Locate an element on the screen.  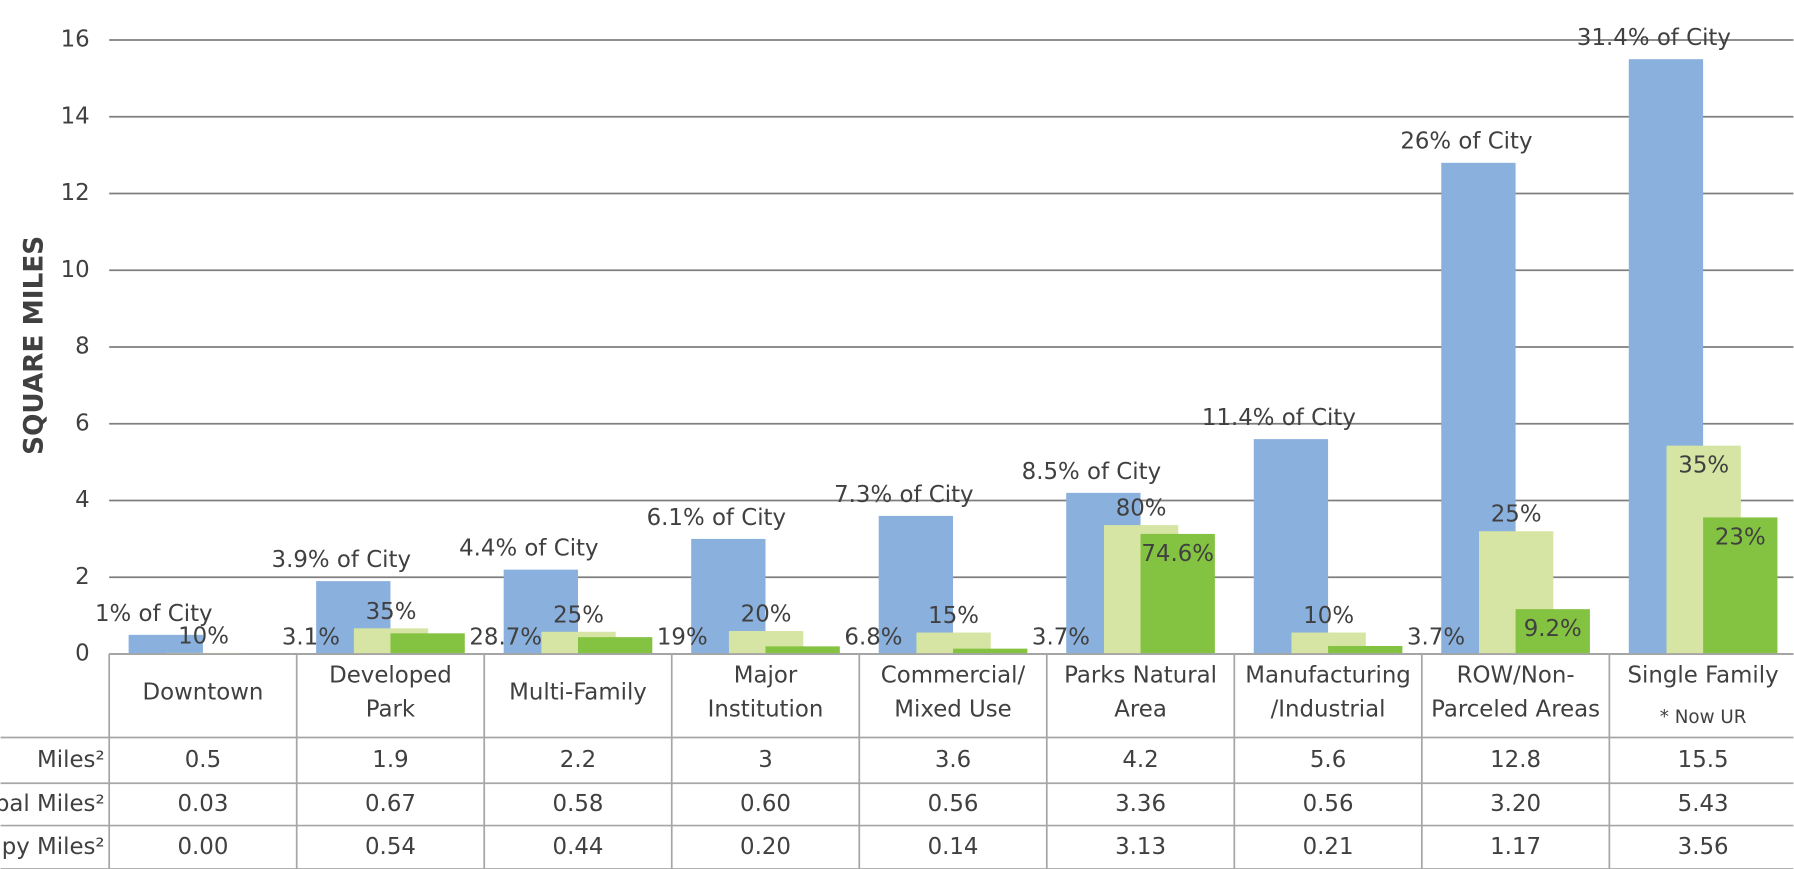
table-cell: 0.14 is located at coordinates (953, 847).